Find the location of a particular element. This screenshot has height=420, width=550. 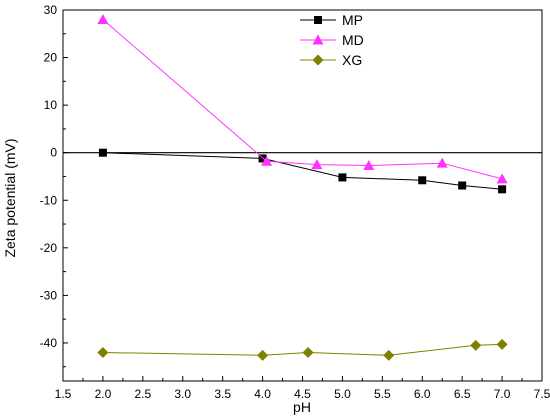

x-tick-label: 5.0 is located at coordinates (342, 394).